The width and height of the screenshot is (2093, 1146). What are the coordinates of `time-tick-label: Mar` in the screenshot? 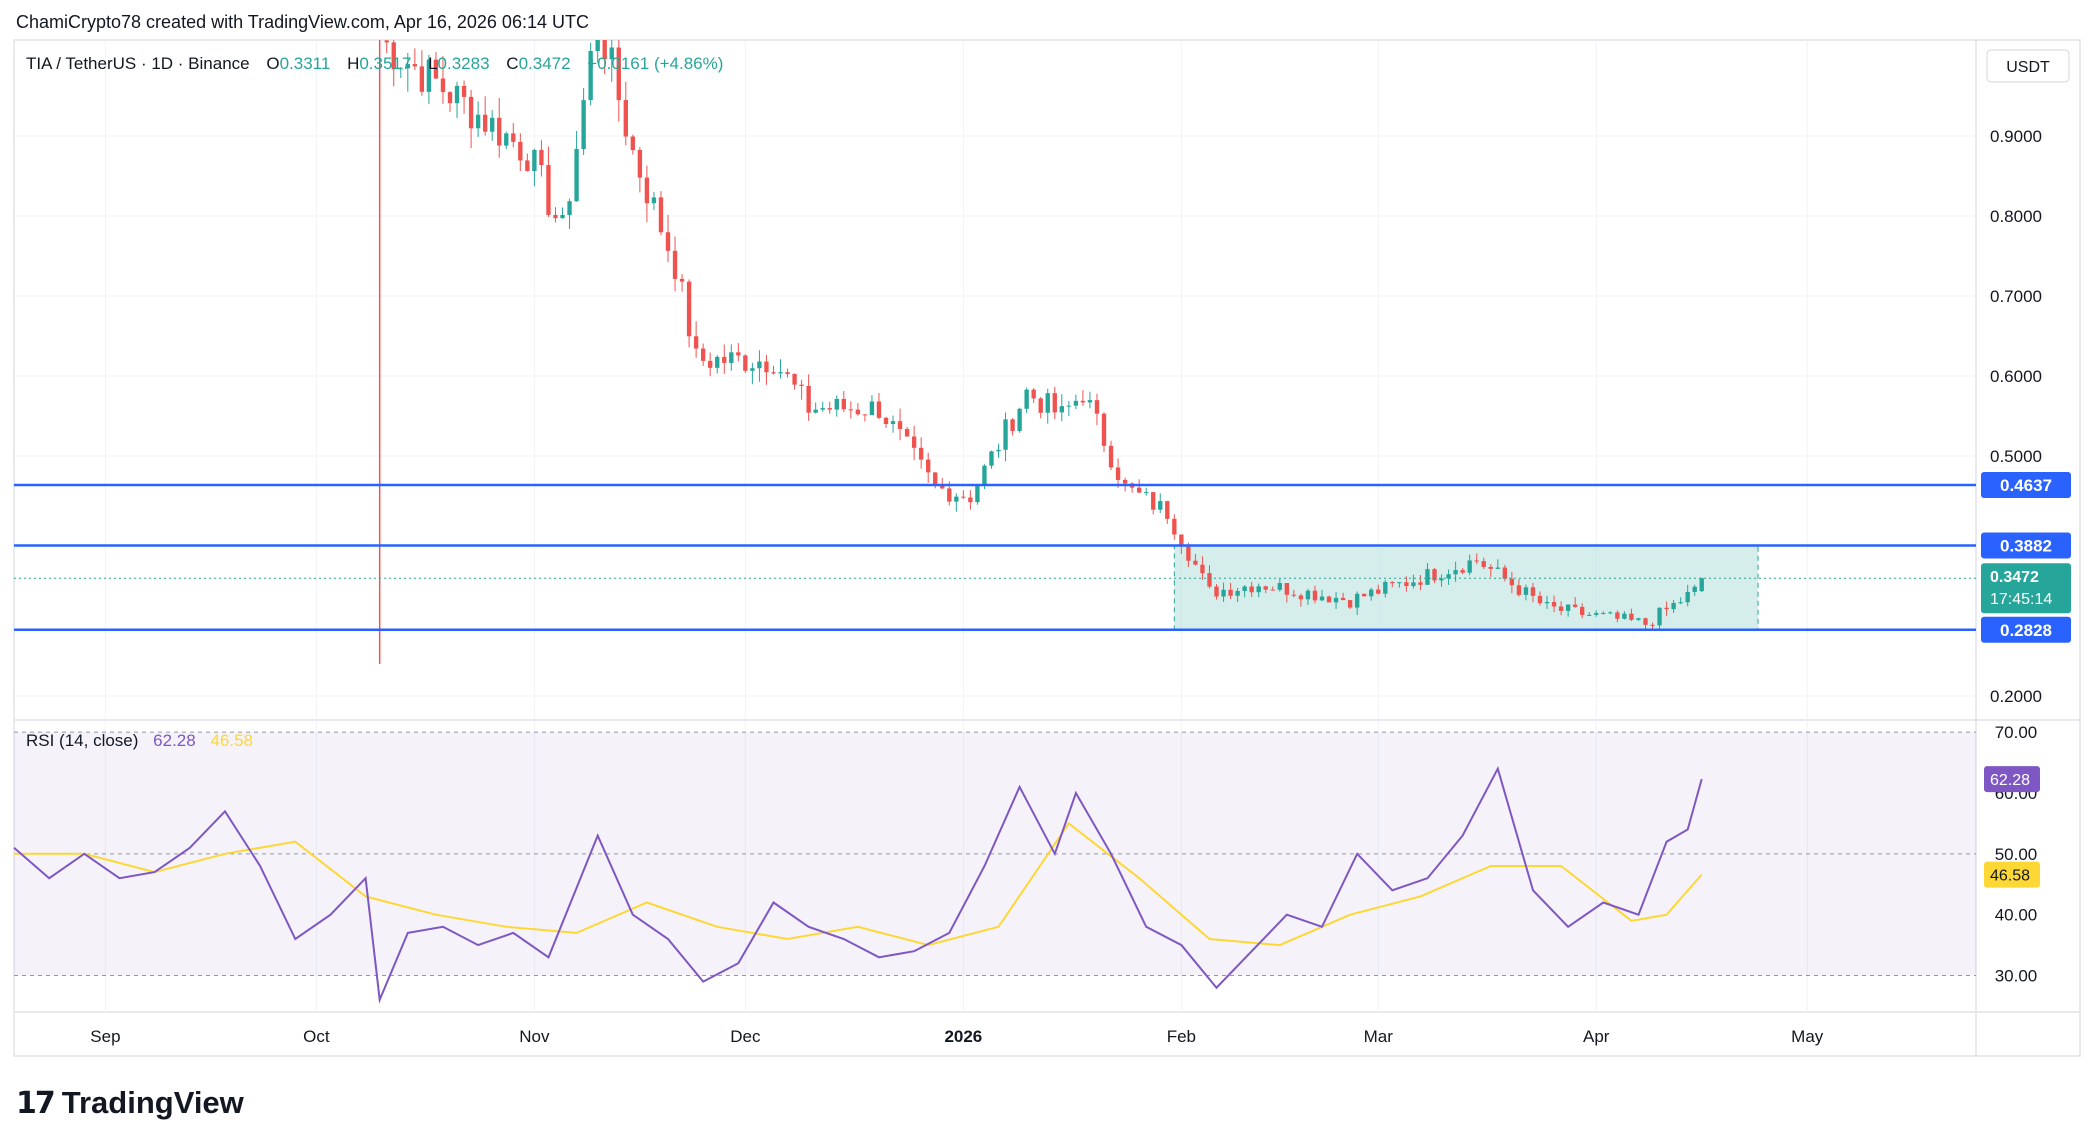 It's located at (1379, 1036).